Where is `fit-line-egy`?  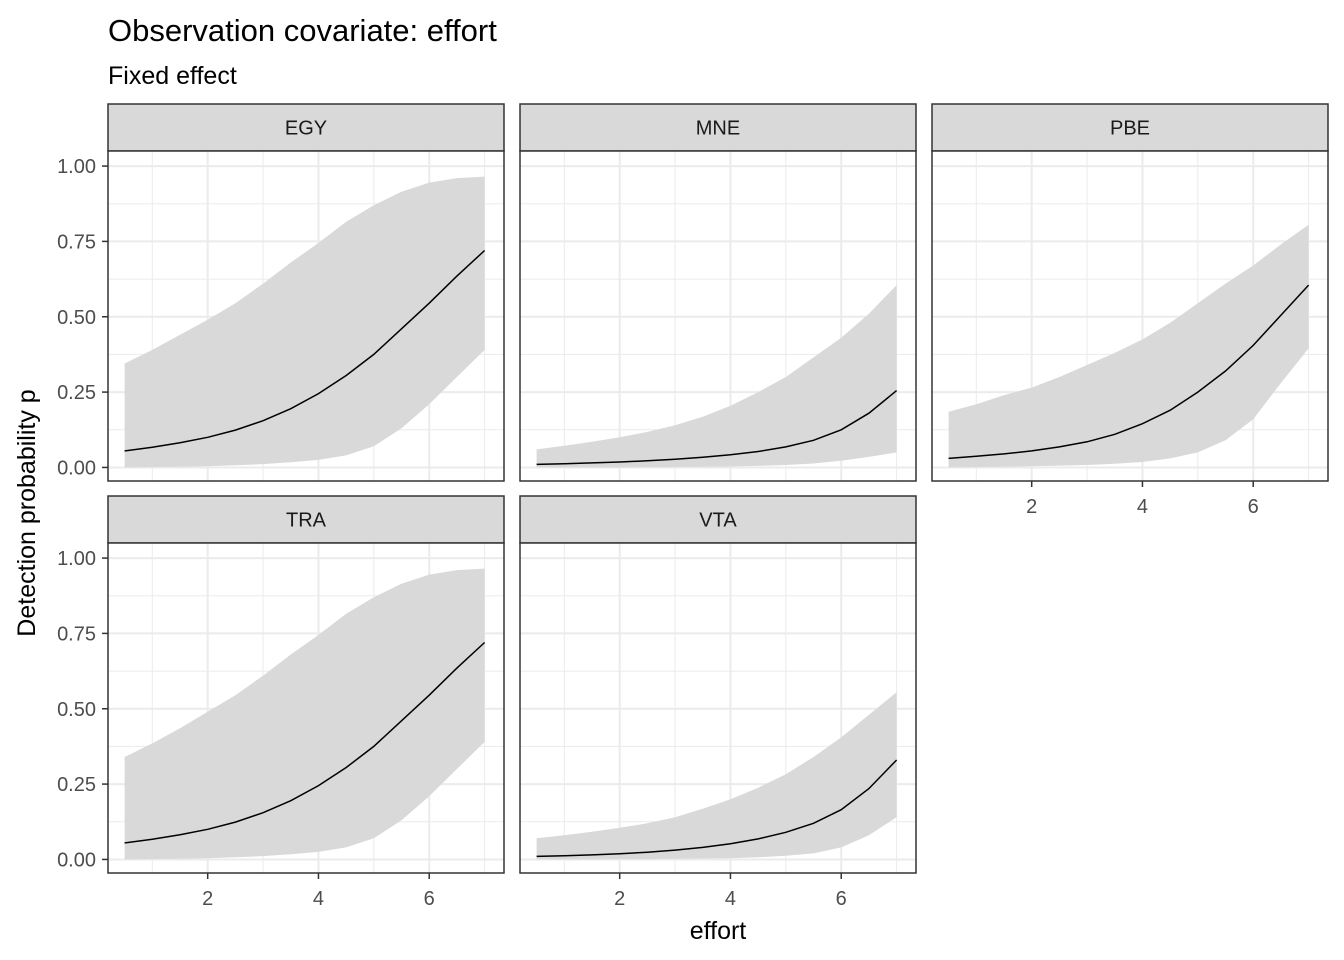 fit-line-egy is located at coordinates (305, 350).